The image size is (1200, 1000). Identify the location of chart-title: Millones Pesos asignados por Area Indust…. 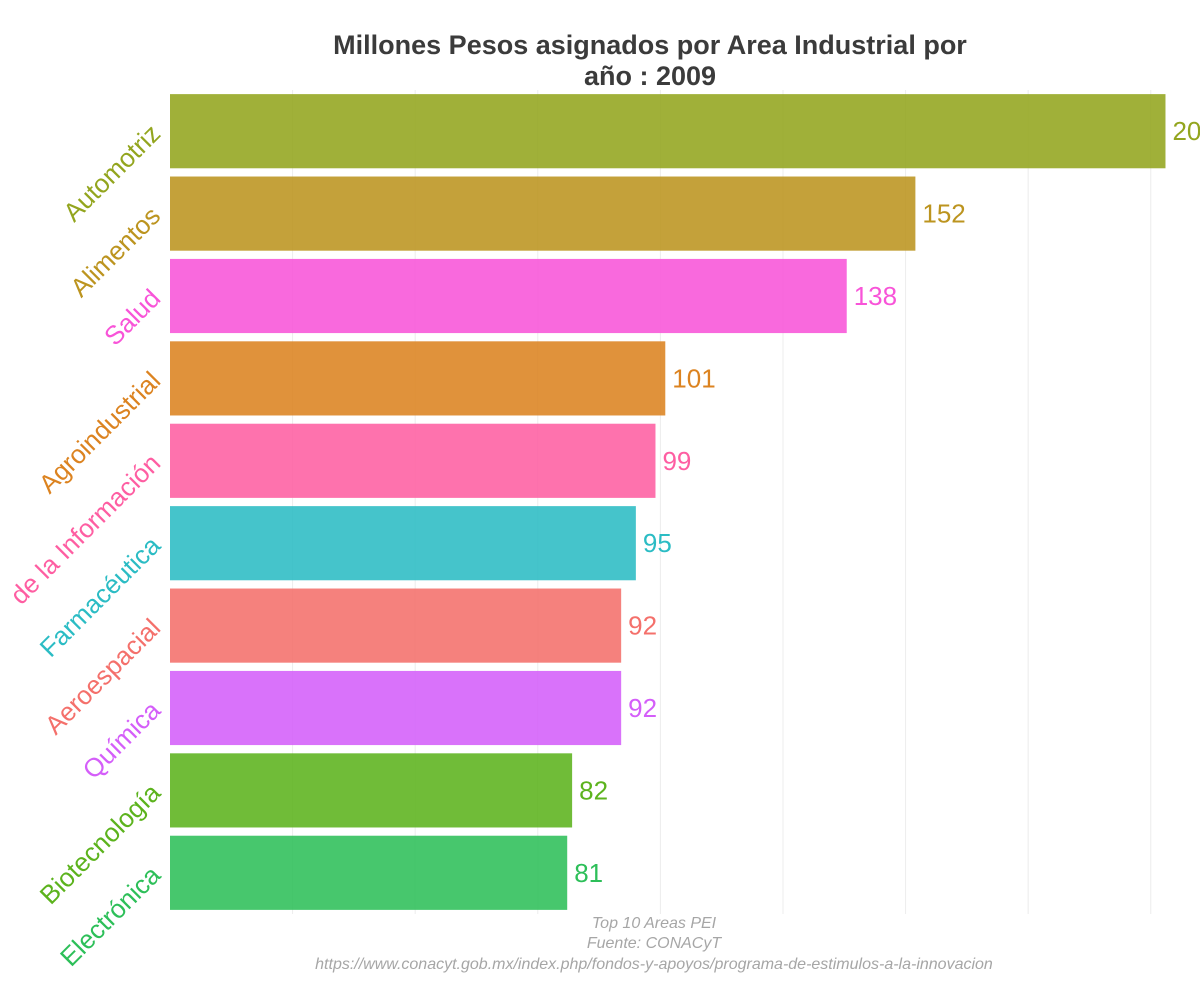
(650, 61).